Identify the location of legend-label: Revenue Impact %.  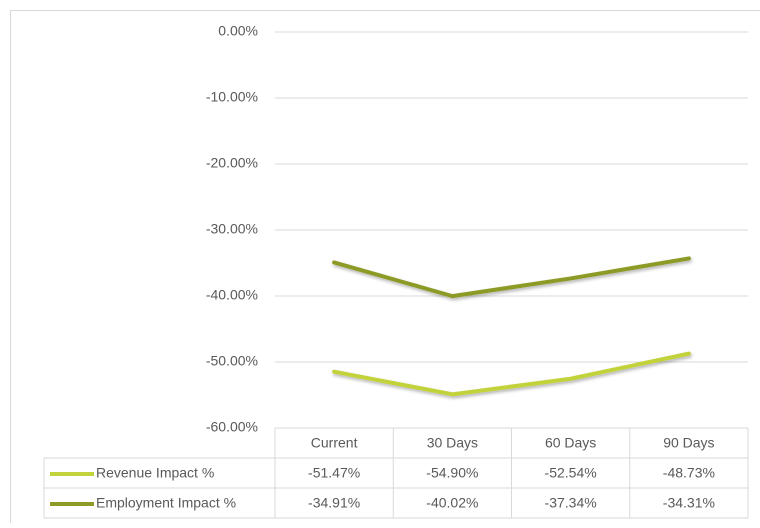
(155, 473).